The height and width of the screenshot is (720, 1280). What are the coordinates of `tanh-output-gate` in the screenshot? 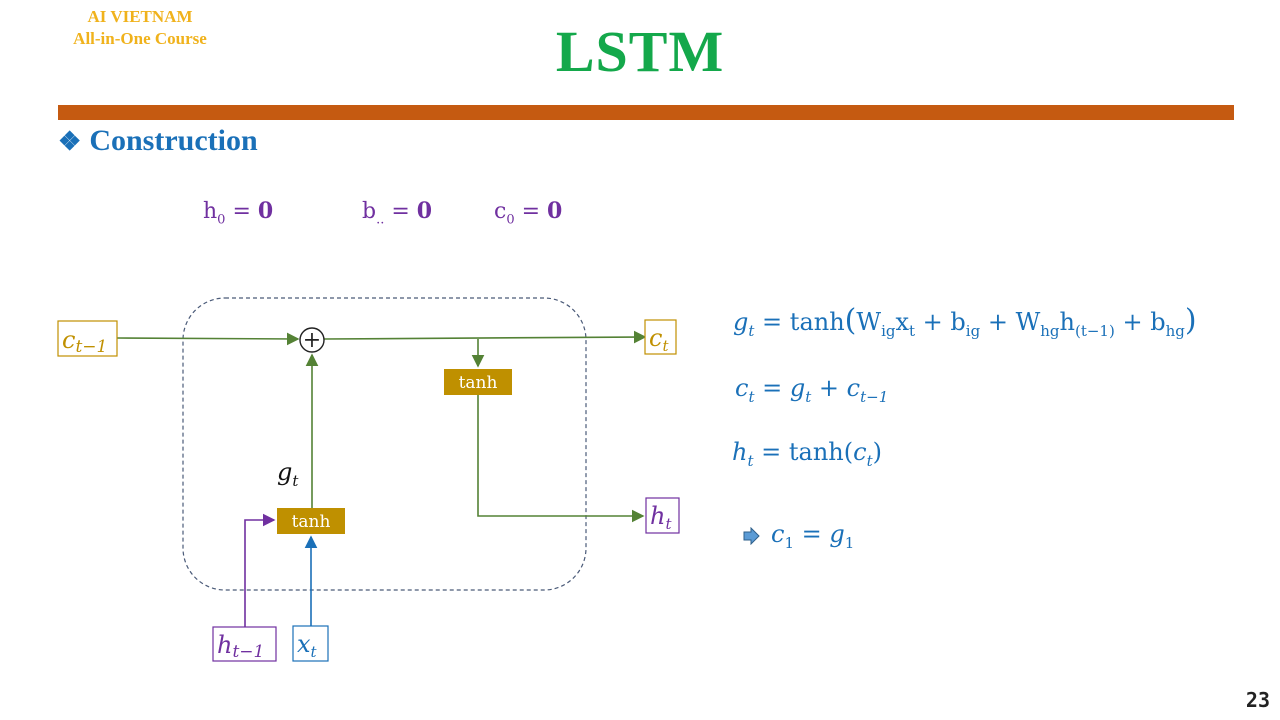 It's located at (478, 382).